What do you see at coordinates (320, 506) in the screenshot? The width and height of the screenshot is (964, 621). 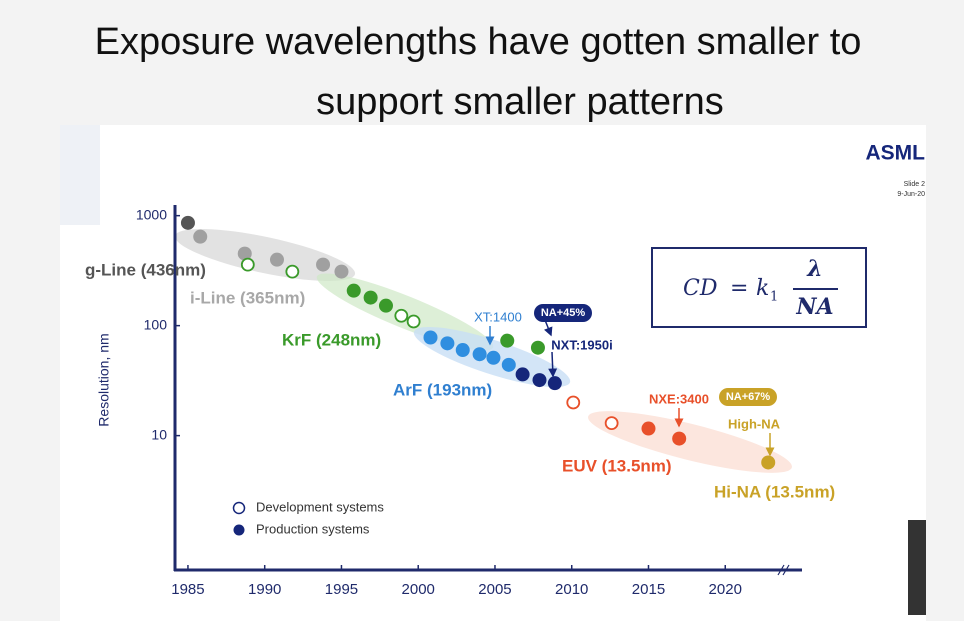 I see `legend-label: Development systems` at bounding box center [320, 506].